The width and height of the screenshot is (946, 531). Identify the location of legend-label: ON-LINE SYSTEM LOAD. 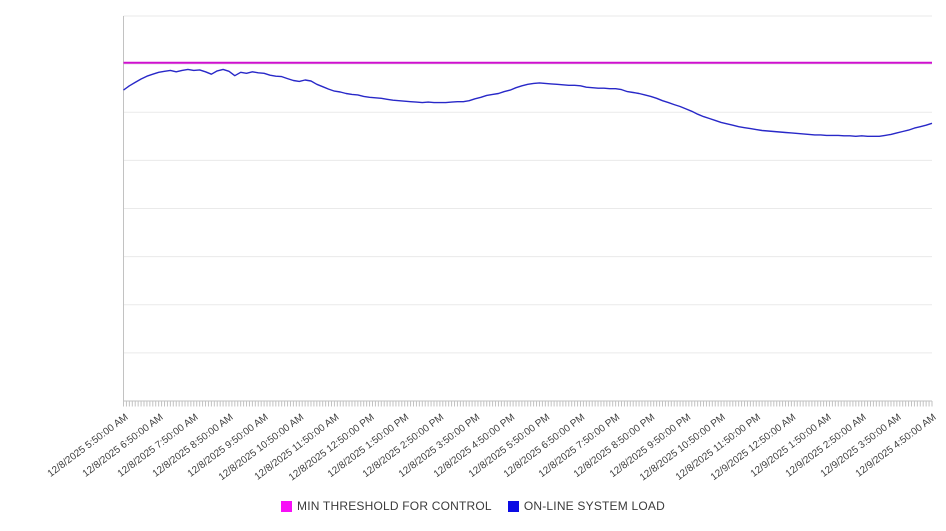
(594, 506).